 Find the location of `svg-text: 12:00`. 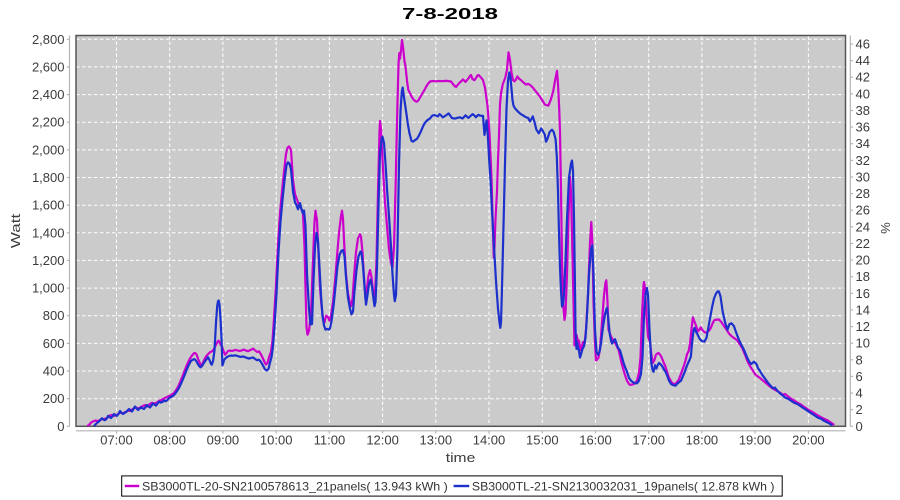

svg-text: 12:00 is located at coordinates (382, 440).